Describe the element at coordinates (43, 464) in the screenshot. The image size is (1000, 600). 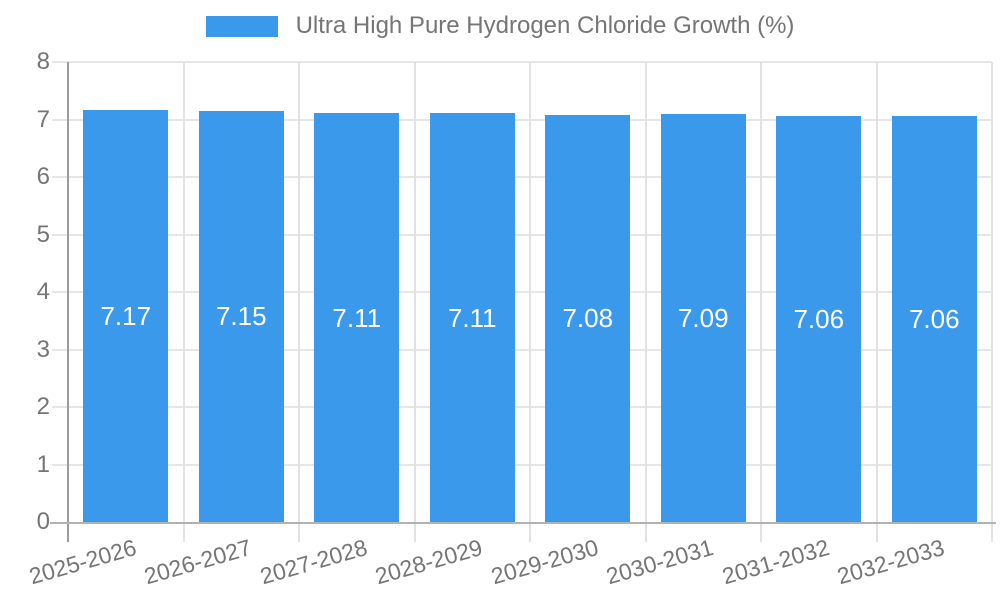
I see `y-tick-label: 1` at that location.